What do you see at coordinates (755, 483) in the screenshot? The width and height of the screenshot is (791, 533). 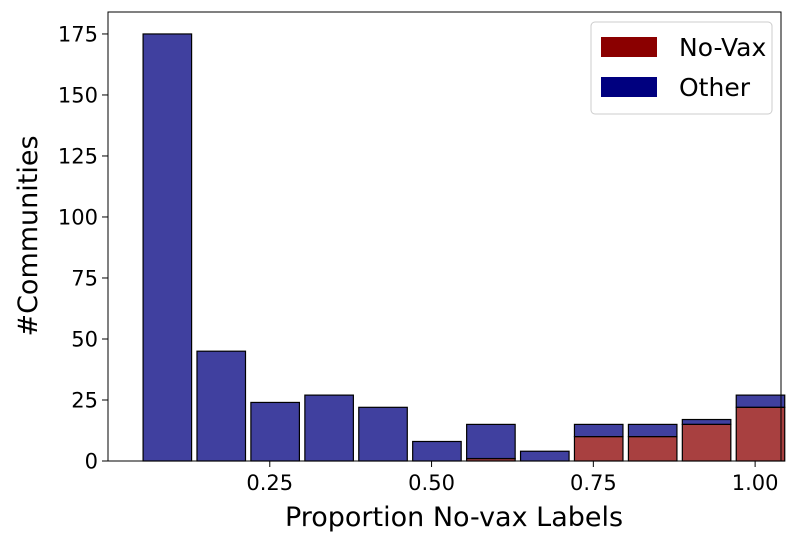 I see `x-tick-label-3: 1.00` at bounding box center [755, 483].